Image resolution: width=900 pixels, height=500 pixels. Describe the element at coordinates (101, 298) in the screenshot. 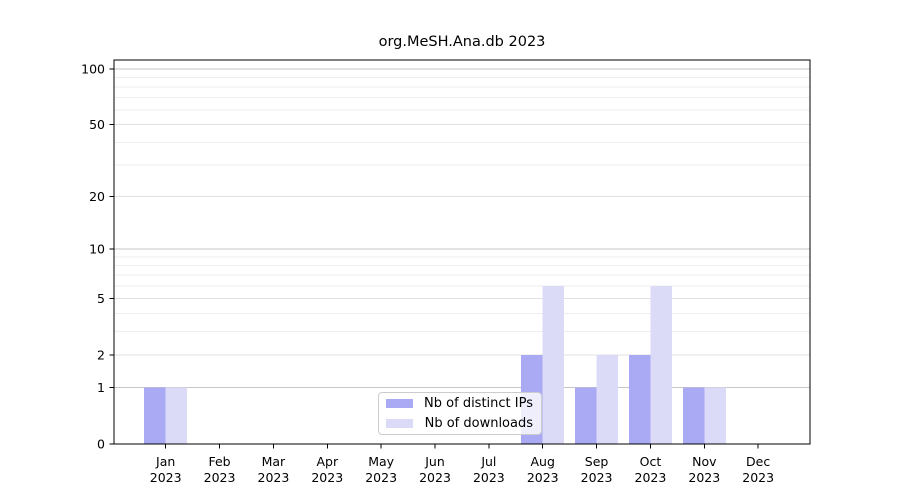

I see `y-tick-label-5: 5` at that location.